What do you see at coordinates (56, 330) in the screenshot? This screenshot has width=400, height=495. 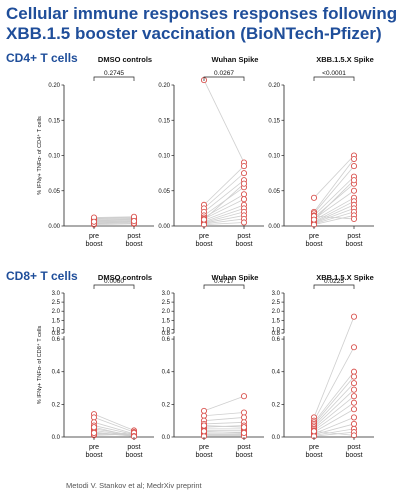 I see `y-tick-label: 1.0` at bounding box center [56, 330].